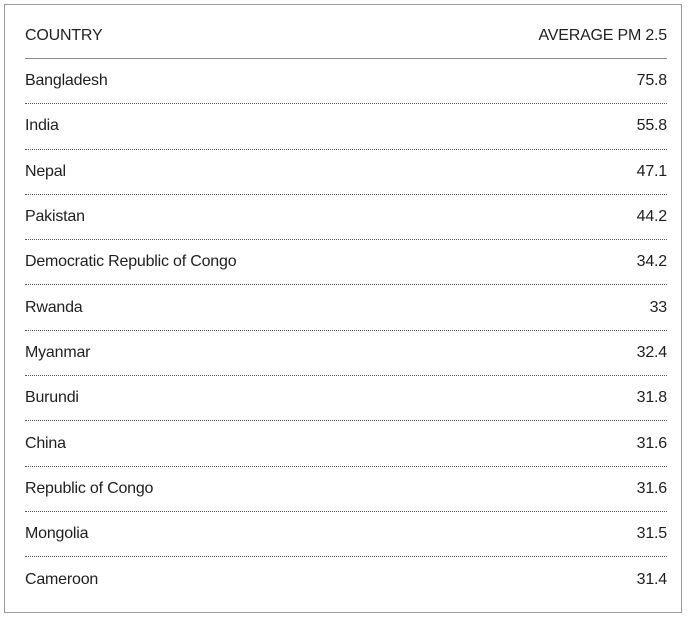 The image size is (689, 623). Describe the element at coordinates (45, 171) in the screenshot. I see `cell-country: Nepal` at that location.